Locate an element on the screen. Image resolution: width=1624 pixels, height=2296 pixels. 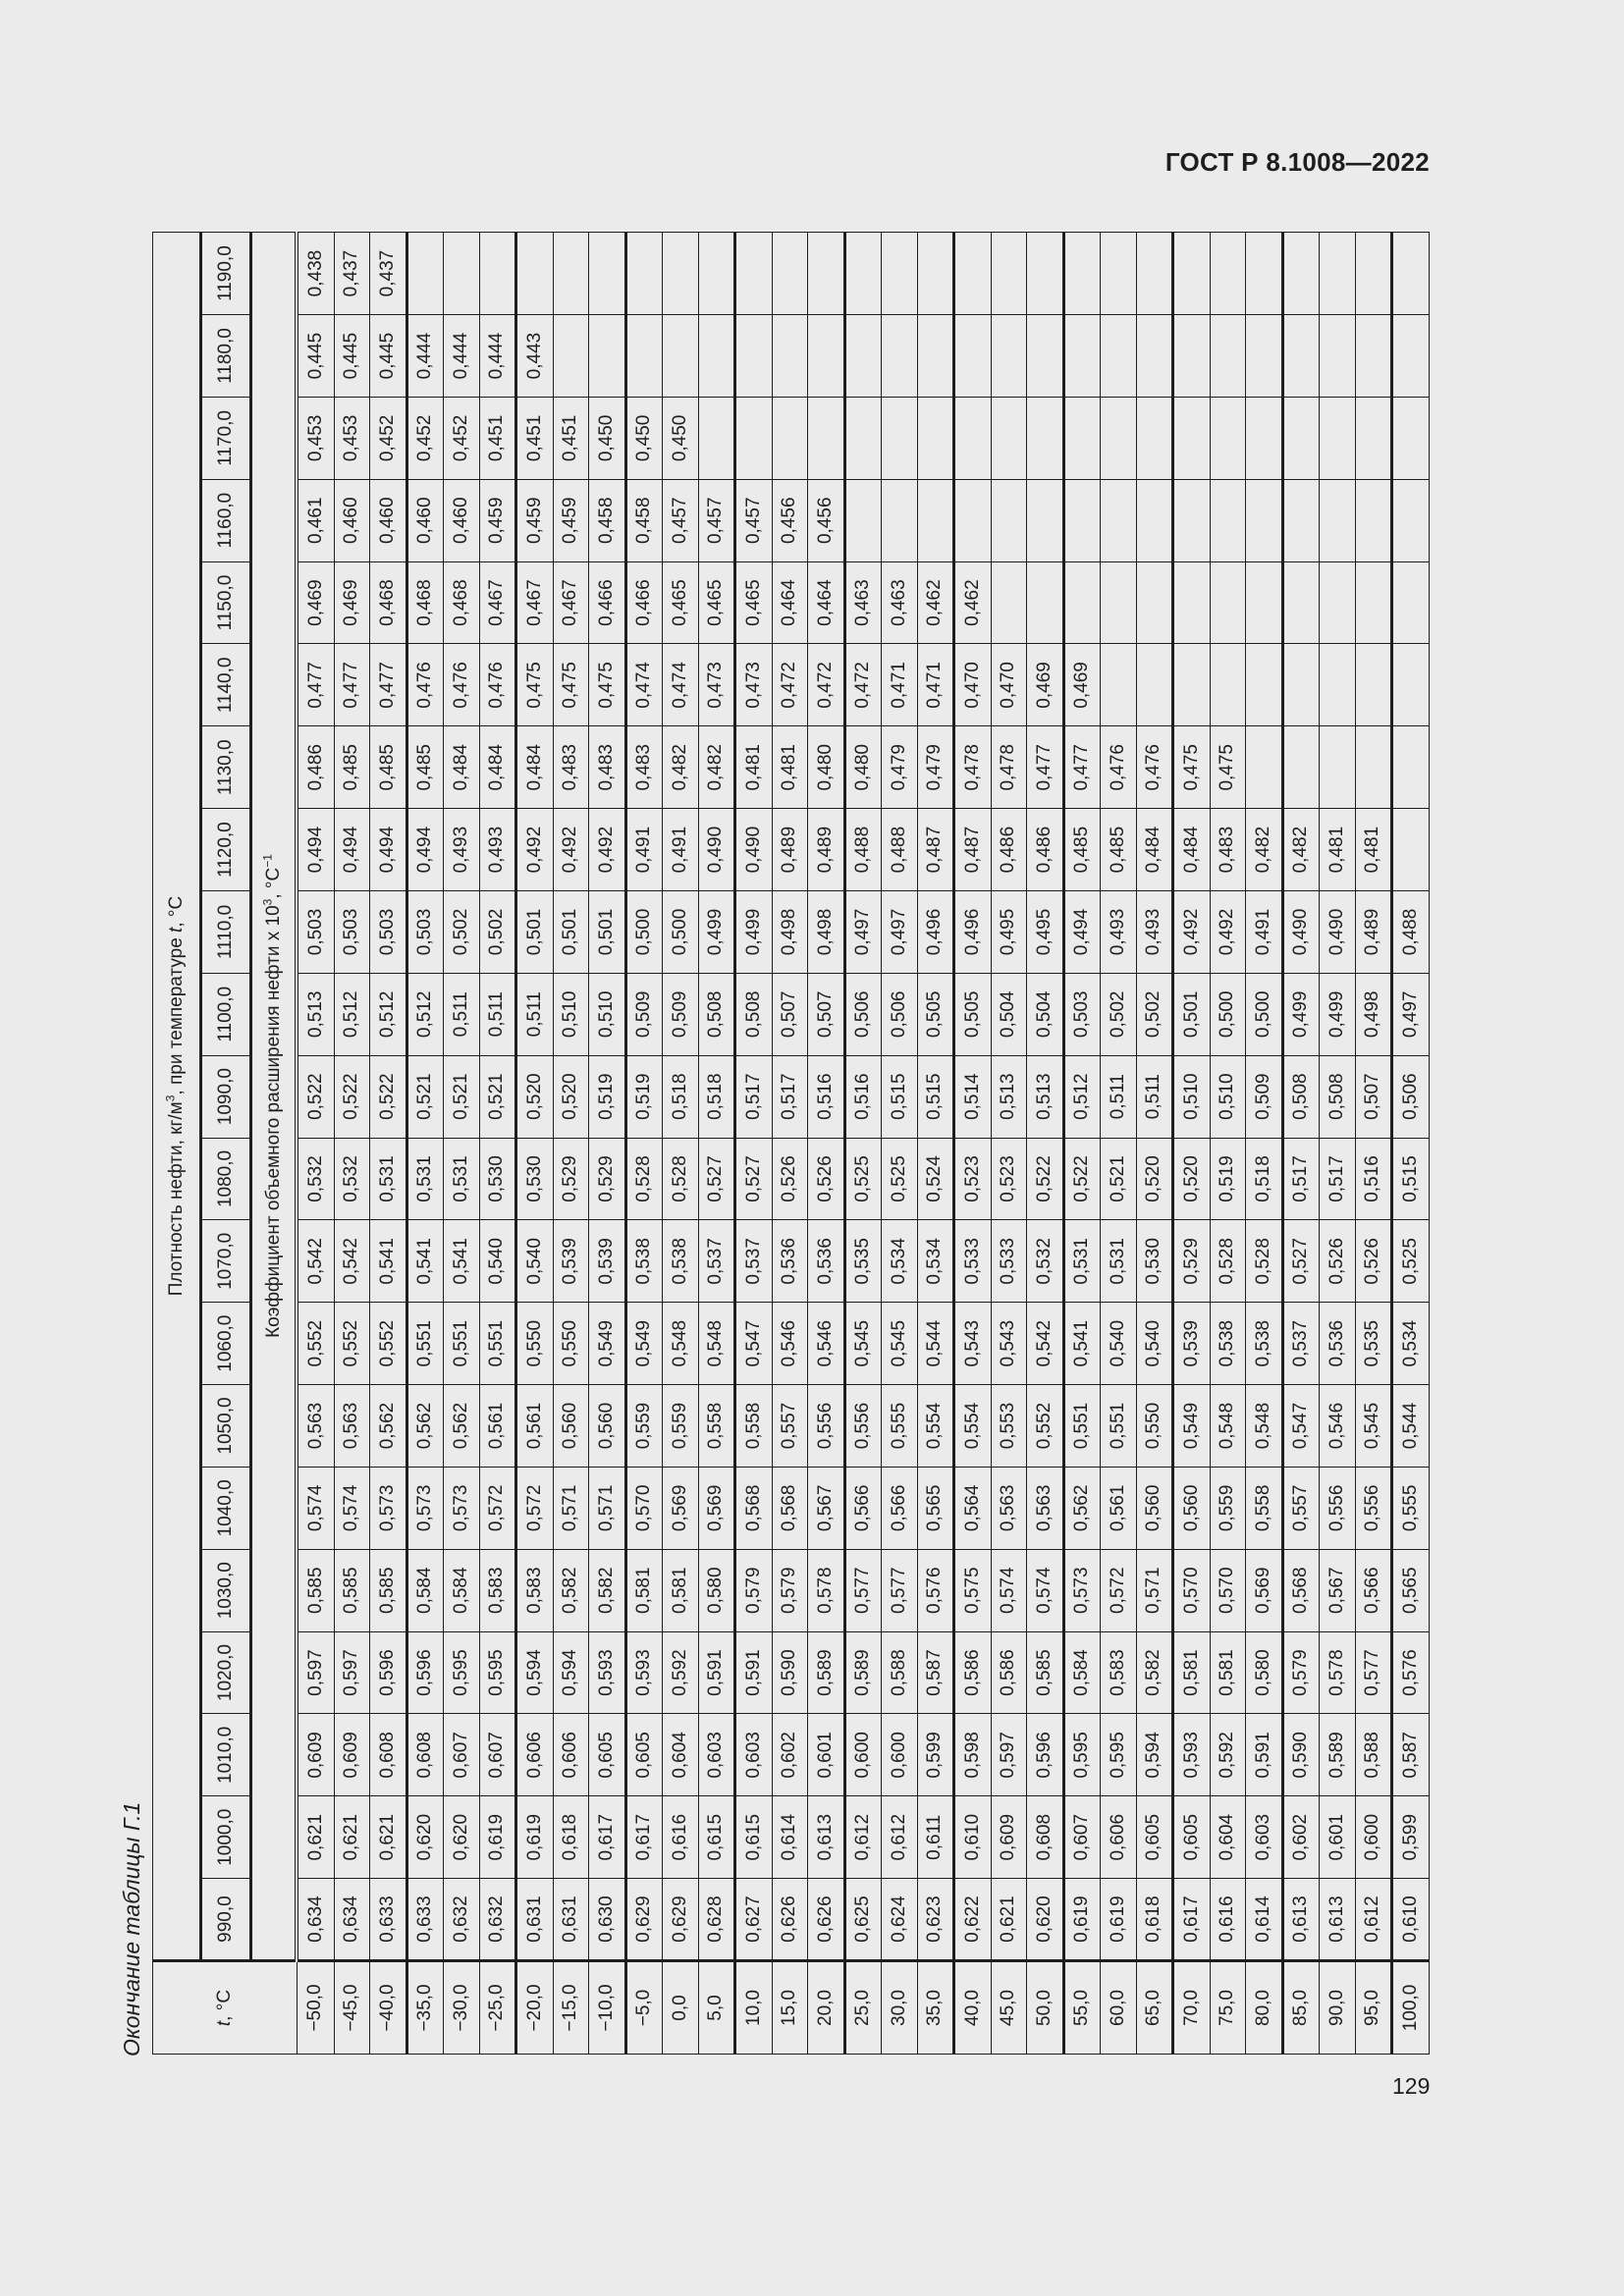
coefficient-cell: 0,517 is located at coordinates (1337, 1179).